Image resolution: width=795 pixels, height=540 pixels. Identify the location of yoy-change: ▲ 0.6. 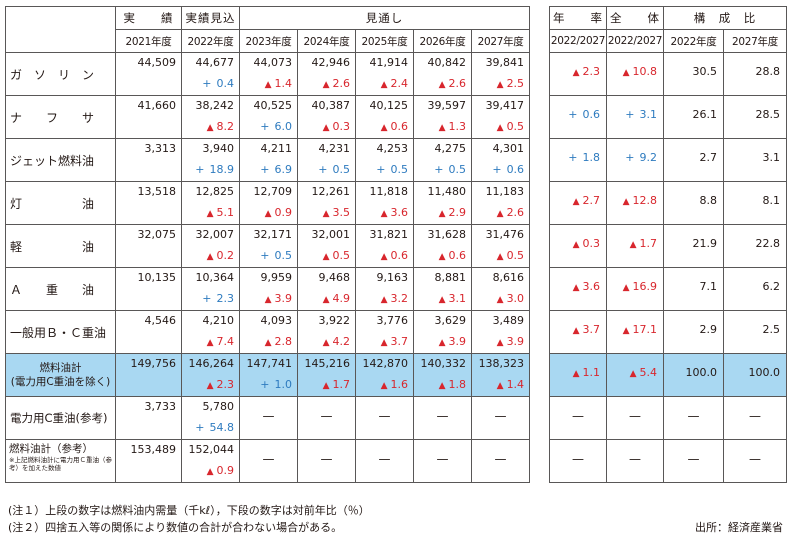
(452, 255).